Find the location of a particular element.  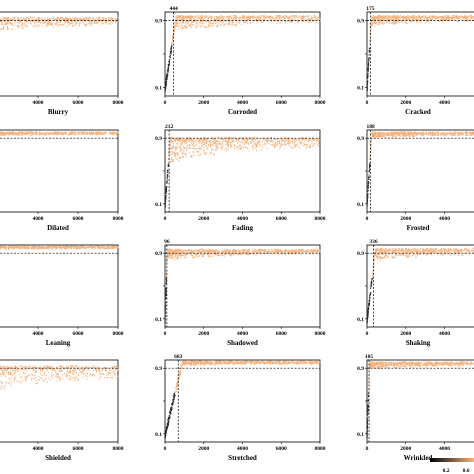

x-tick-label: 6000 is located at coordinates (78, 103).